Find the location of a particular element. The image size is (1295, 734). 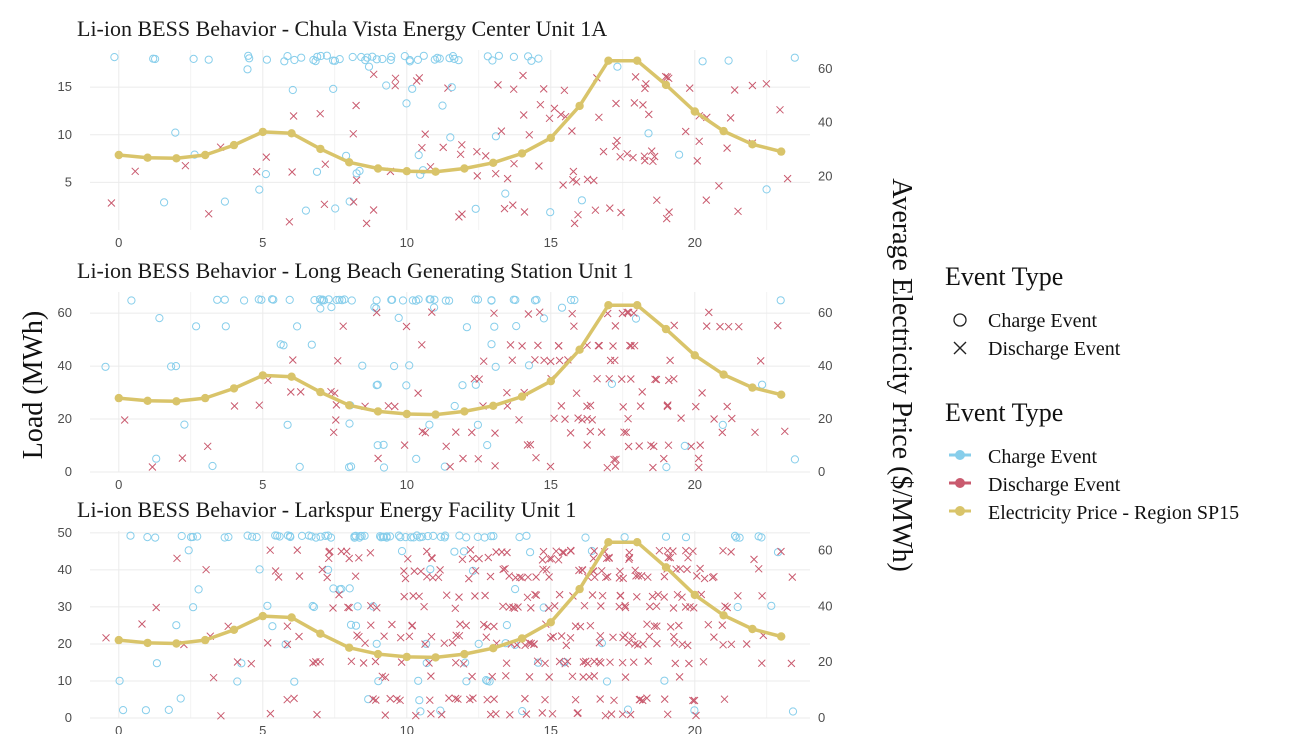

legend-item-price-color: Electricity Price - Region SP15 is located at coordinates (1094, 513).